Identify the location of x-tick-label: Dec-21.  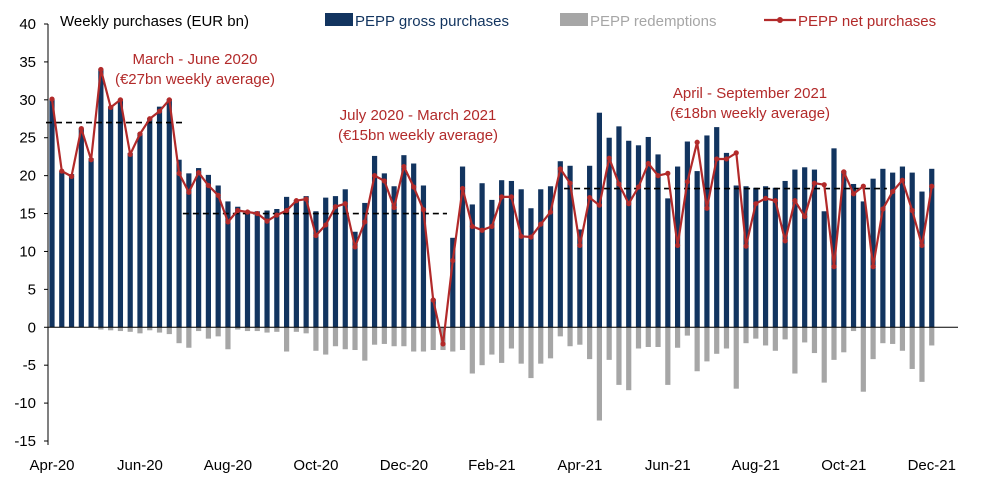
(932, 465).